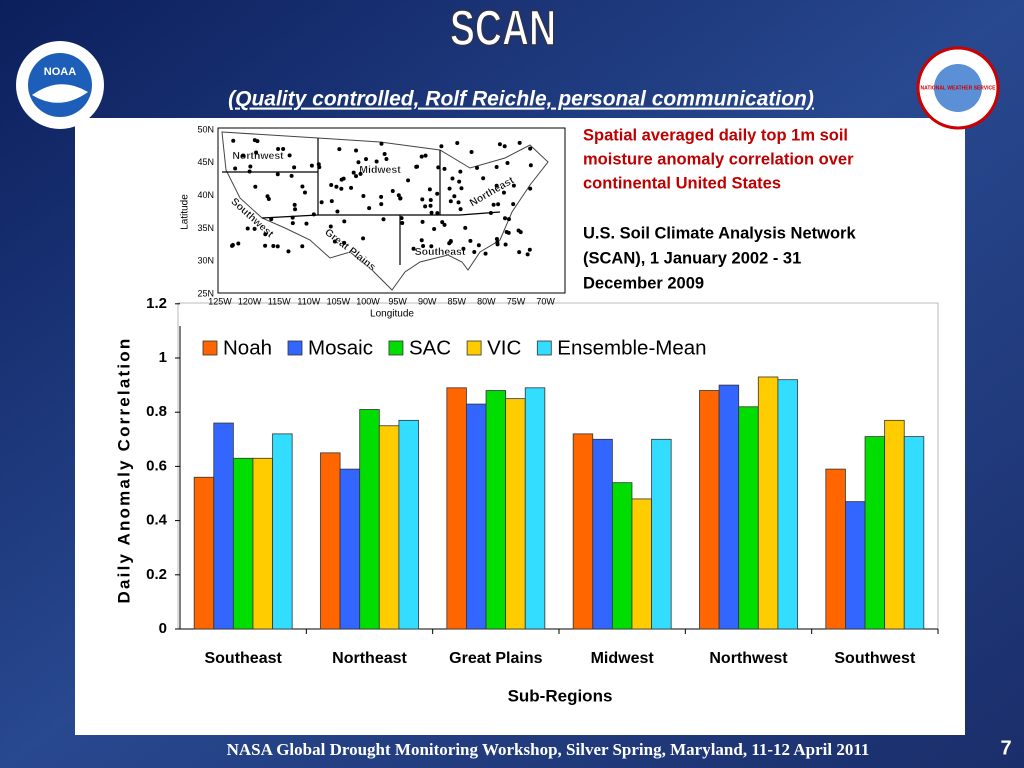 The height and width of the screenshot is (768, 1024). Describe the element at coordinates (385, 211) in the screenshot. I see `us-outline` at that location.